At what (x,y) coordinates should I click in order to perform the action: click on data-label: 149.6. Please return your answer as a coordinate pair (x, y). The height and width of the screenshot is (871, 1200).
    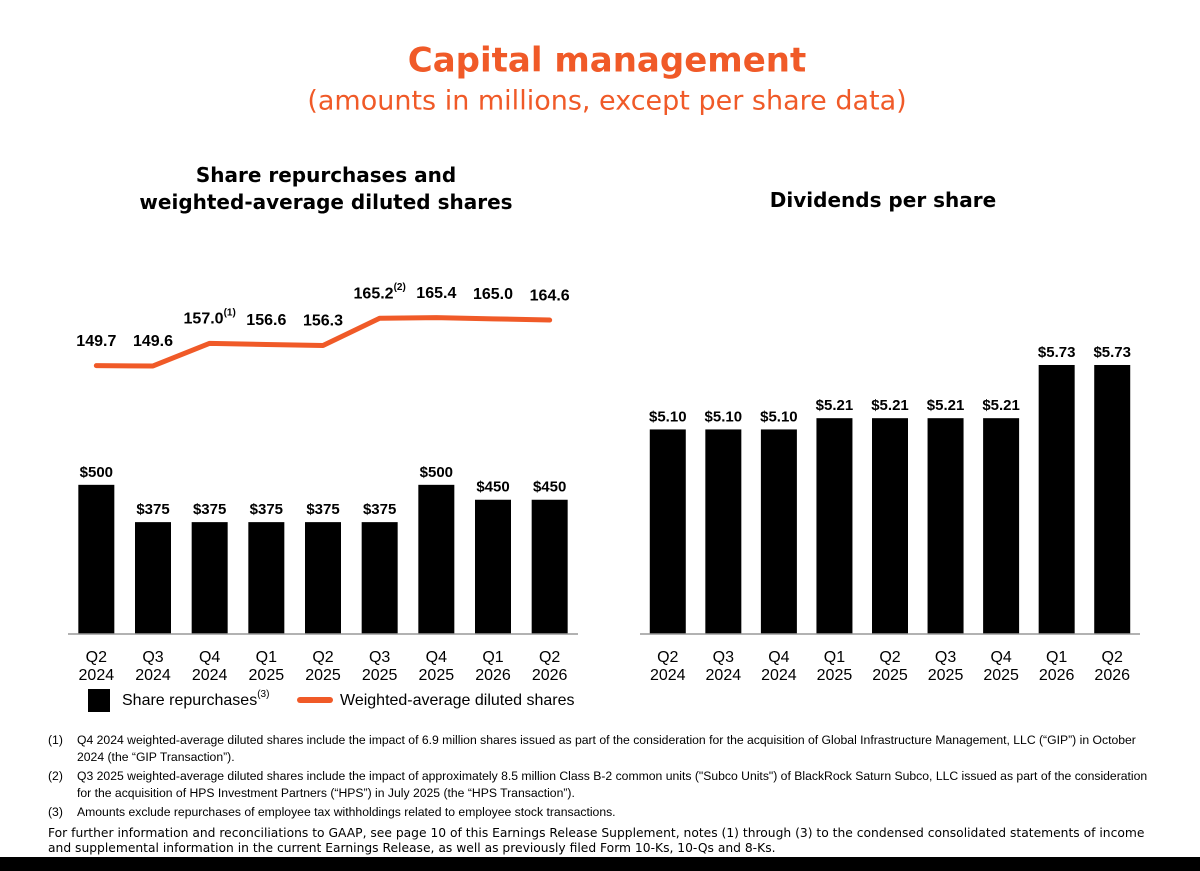
    Looking at the image, I should click on (153, 341).